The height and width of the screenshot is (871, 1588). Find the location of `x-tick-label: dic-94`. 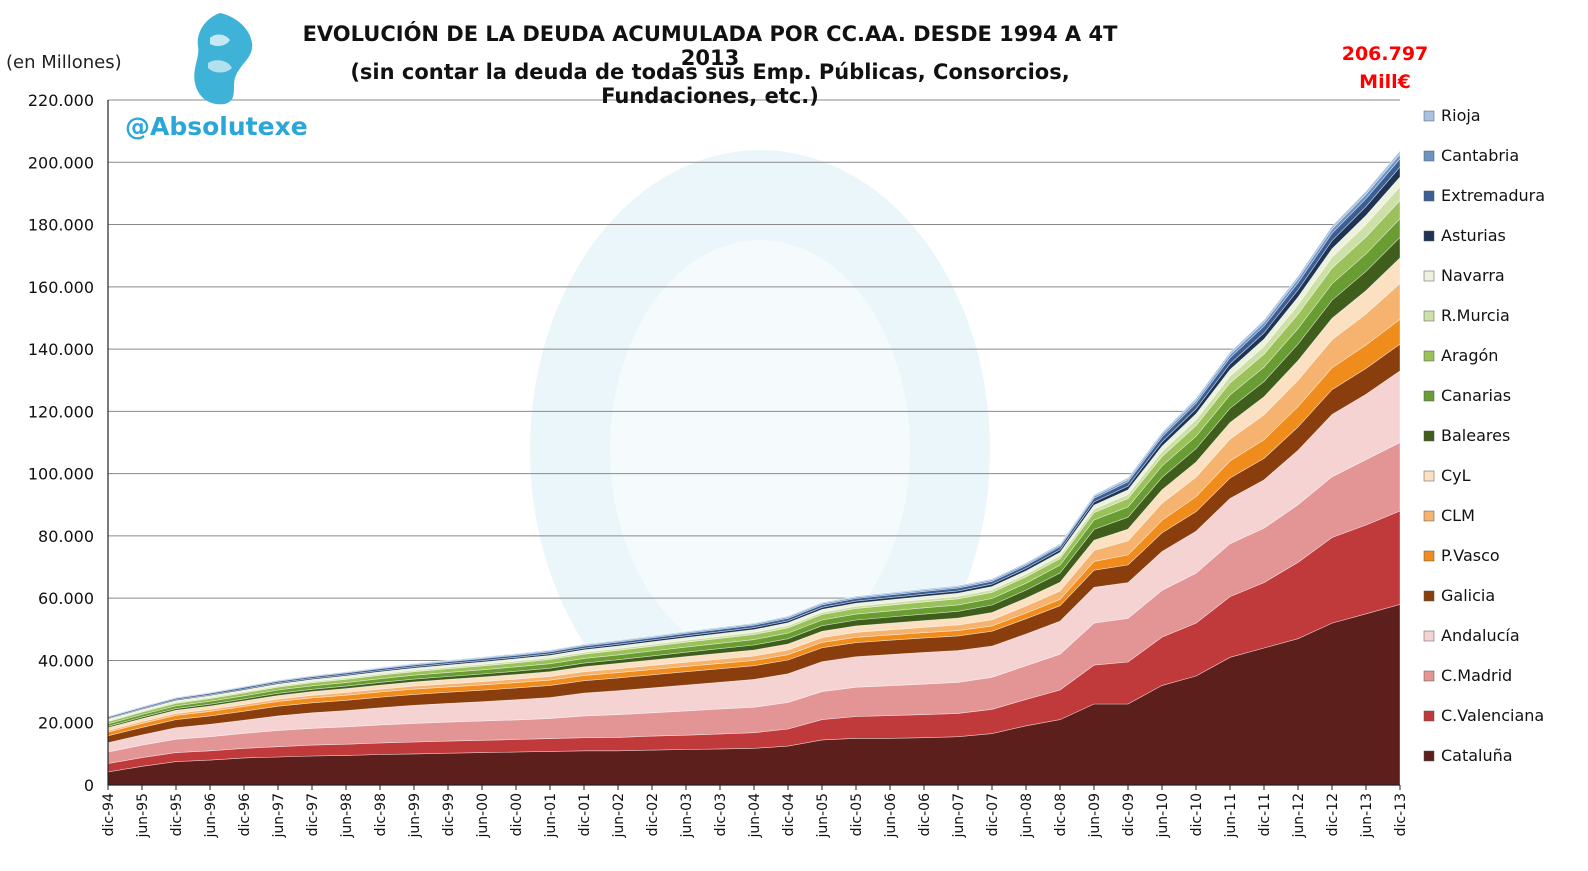

x-tick-label: dic-94 is located at coordinates (109, 814).